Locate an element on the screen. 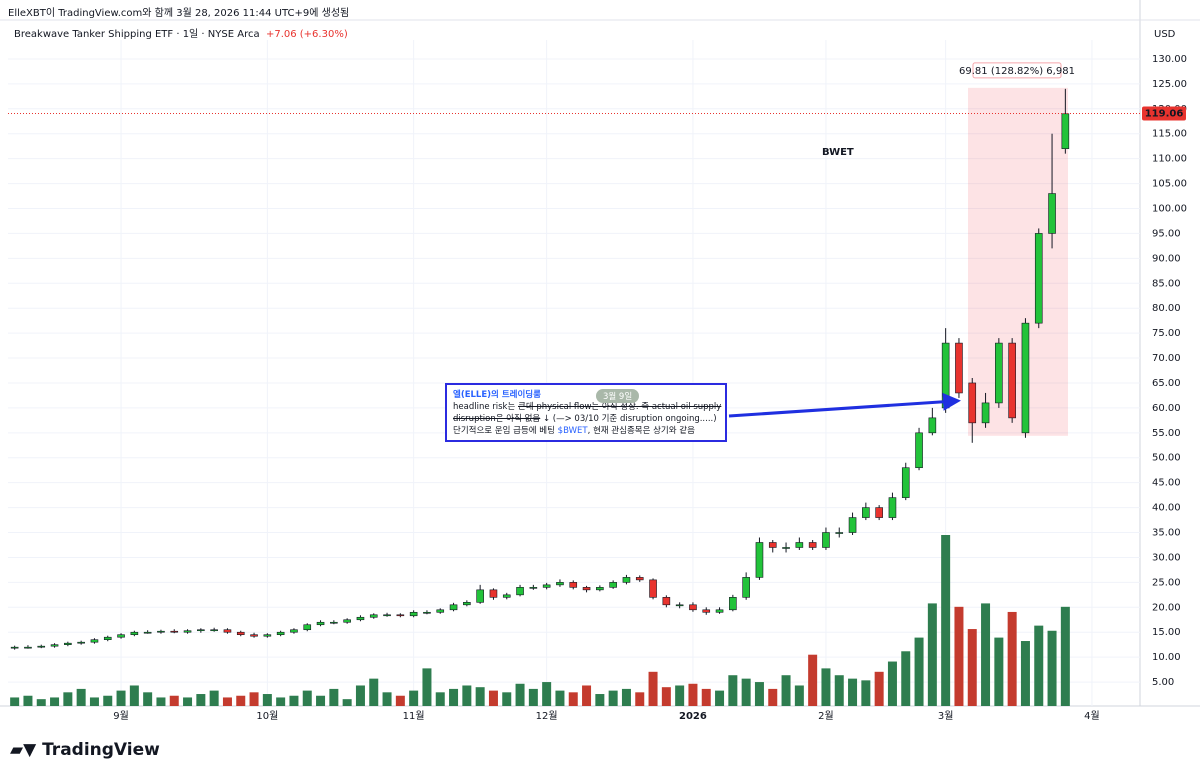 The height and width of the screenshot is (774, 1200). y-tick-label: 85.00 is located at coordinates (1166, 283).